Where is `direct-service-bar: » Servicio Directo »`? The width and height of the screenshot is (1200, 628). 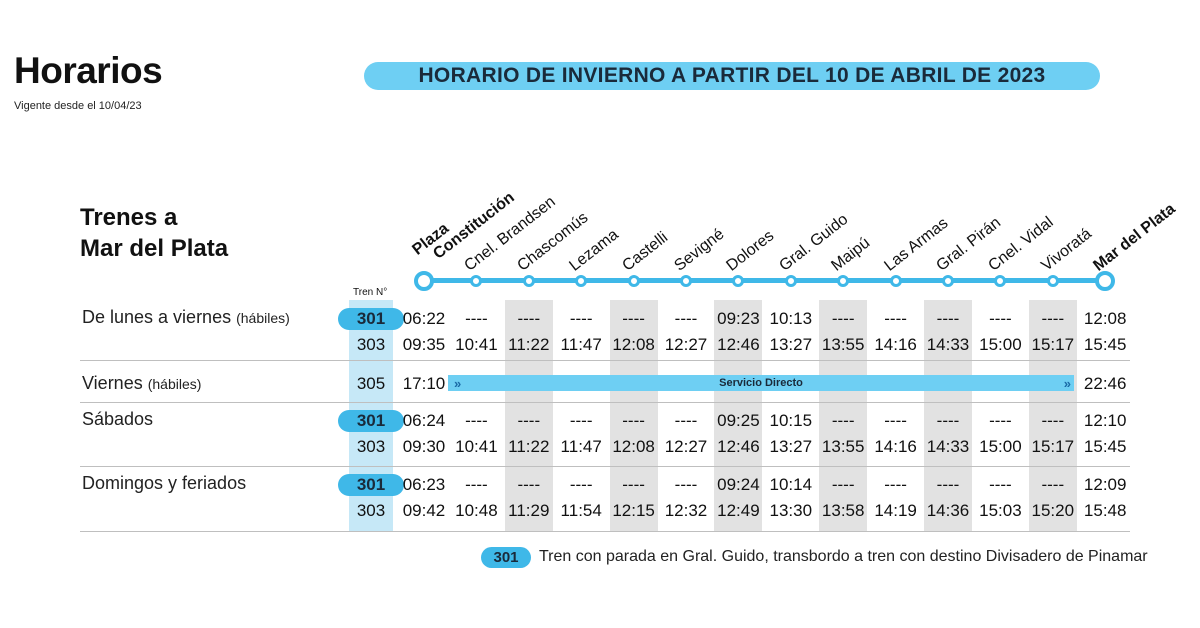
direct-service-bar: » Servicio Directo » is located at coordinates (761, 383).